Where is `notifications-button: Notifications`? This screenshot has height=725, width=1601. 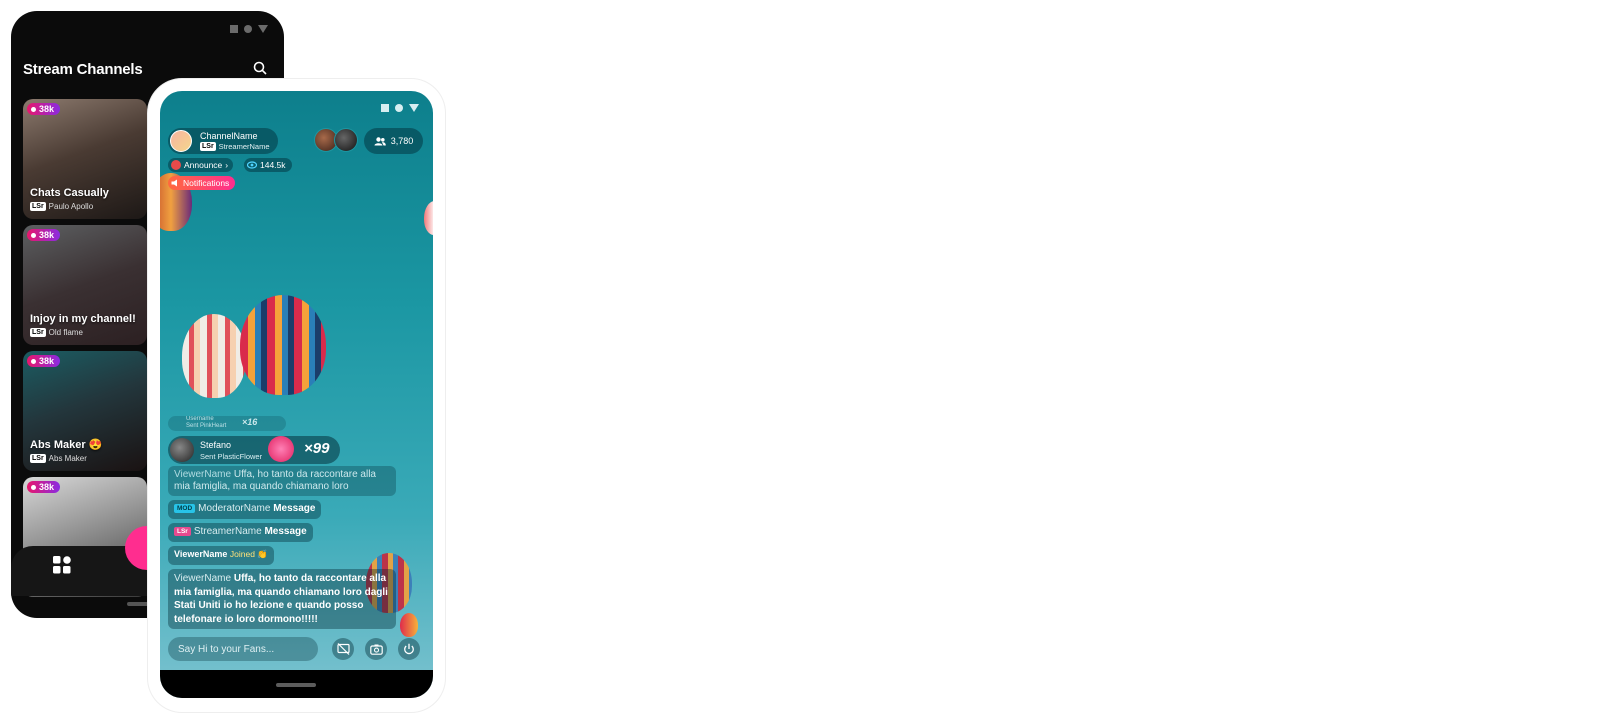 notifications-button: Notifications is located at coordinates (202, 183).